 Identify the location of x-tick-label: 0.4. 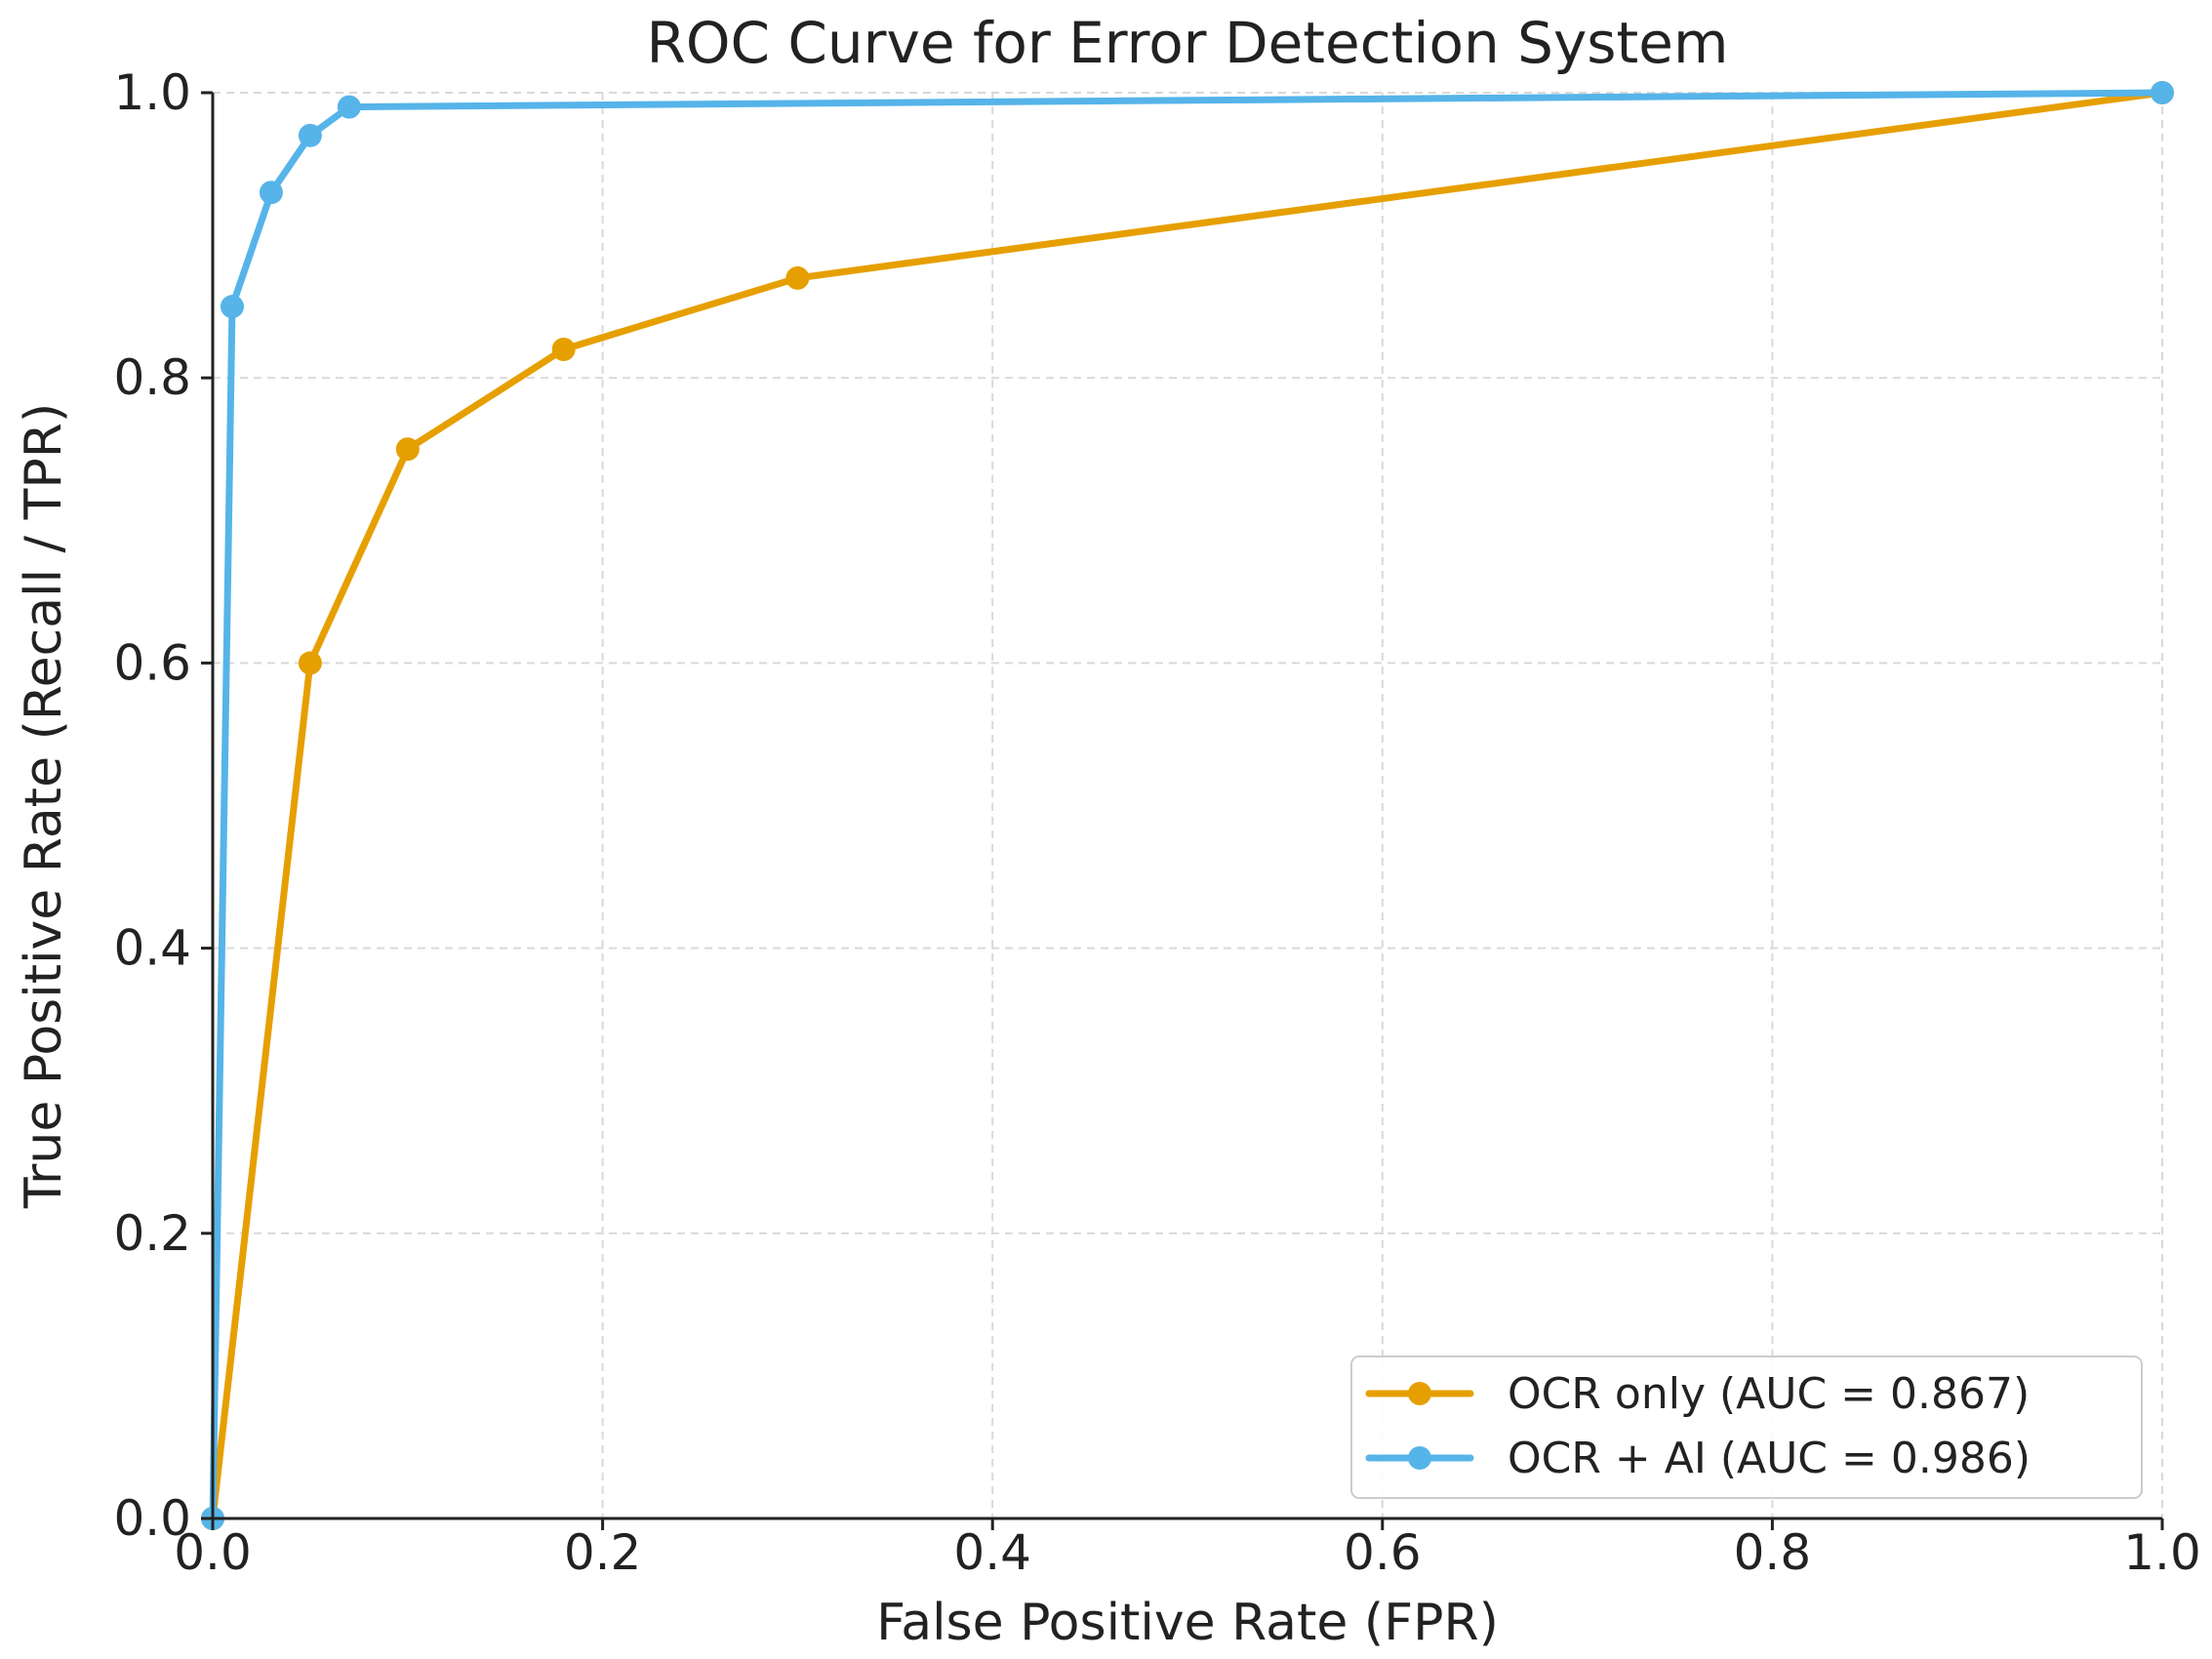
(992, 1552).